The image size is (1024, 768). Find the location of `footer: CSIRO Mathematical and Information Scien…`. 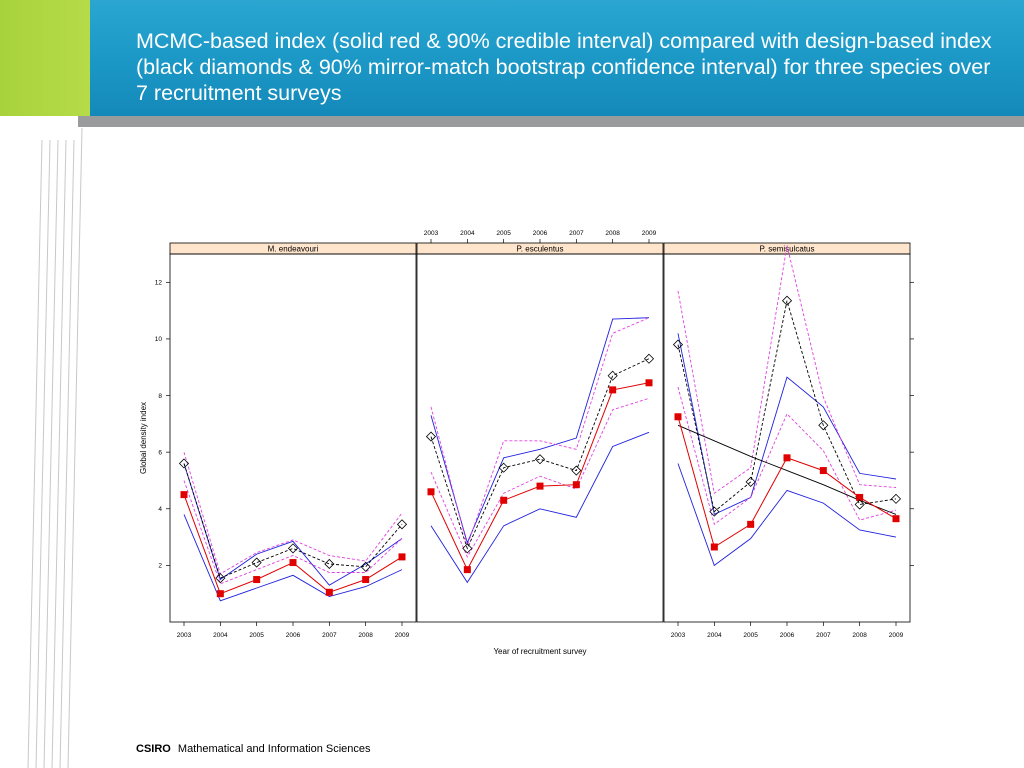

footer: CSIRO Mathematical and Information Scien… is located at coordinates (253, 749).